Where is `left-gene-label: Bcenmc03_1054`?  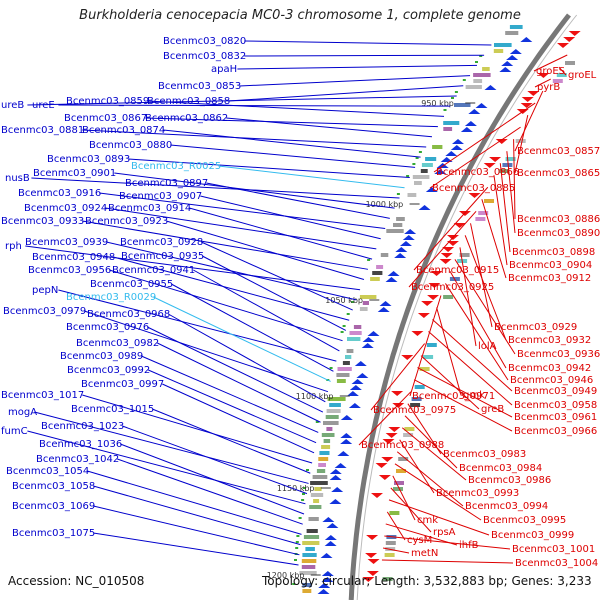
left-gene-label: Bcenmc03_1054 is located at coordinates (47, 471).